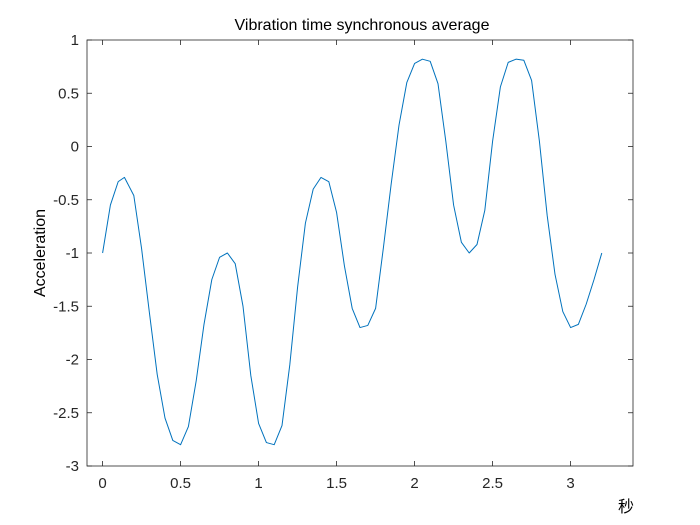 The height and width of the screenshot is (525, 700). Describe the element at coordinates (66, 413) in the screenshot. I see `y-tick-label: -2.5` at that location.